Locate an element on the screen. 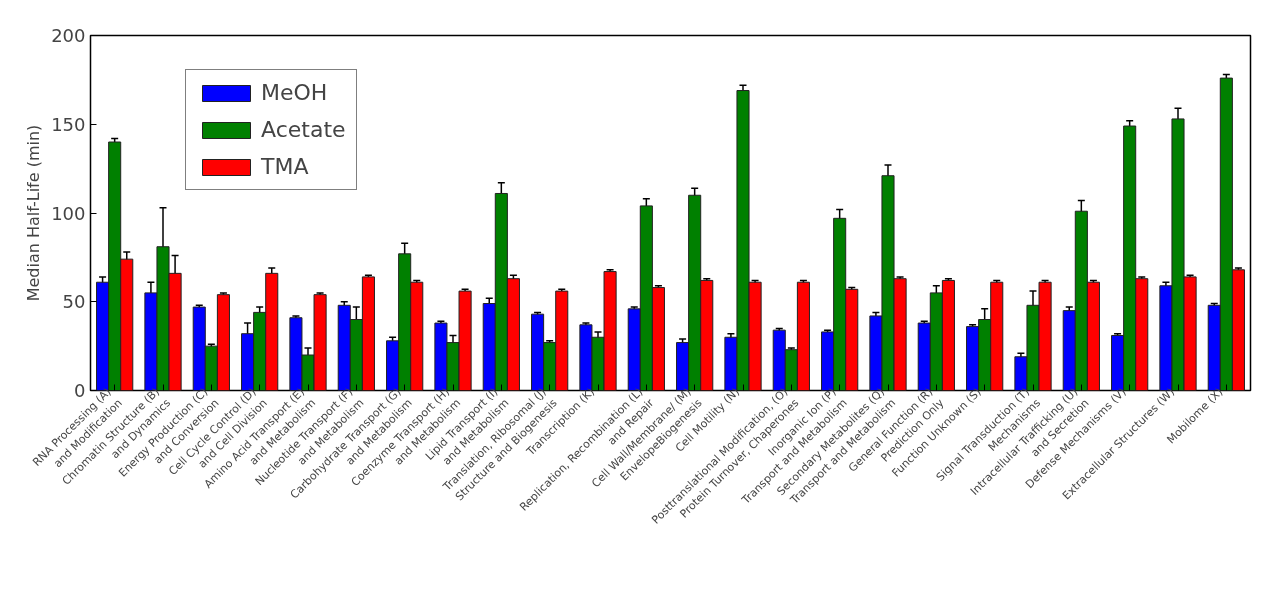 The image size is (1280, 605). y-axis-title: Median Half-Life (min) is located at coordinates (34, 213).